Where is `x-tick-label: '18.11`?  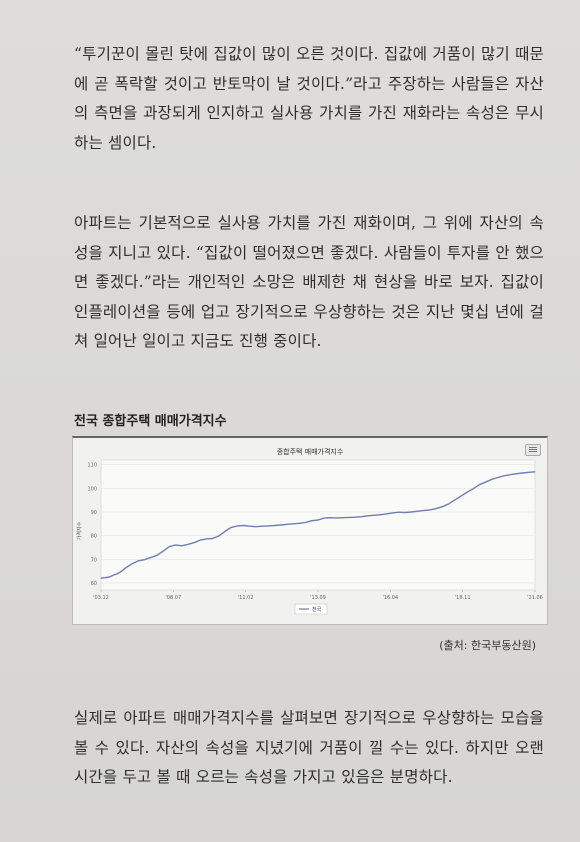
x-tick-label: '18.11 is located at coordinates (463, 598).